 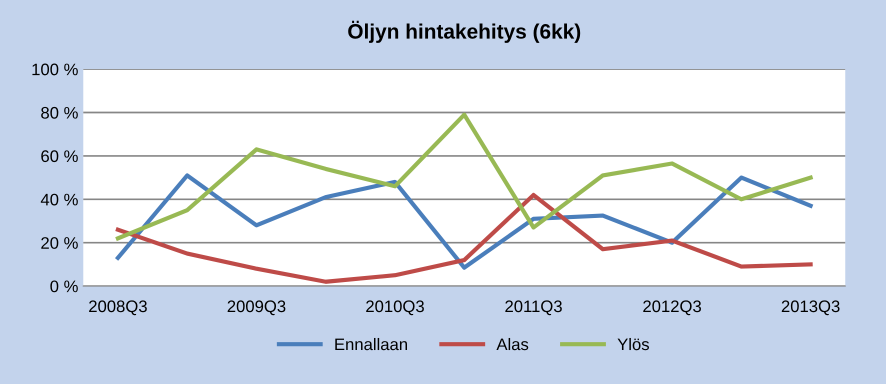 I want to click on x-tick-label: 2013Q3, so click(x=811, y=308).